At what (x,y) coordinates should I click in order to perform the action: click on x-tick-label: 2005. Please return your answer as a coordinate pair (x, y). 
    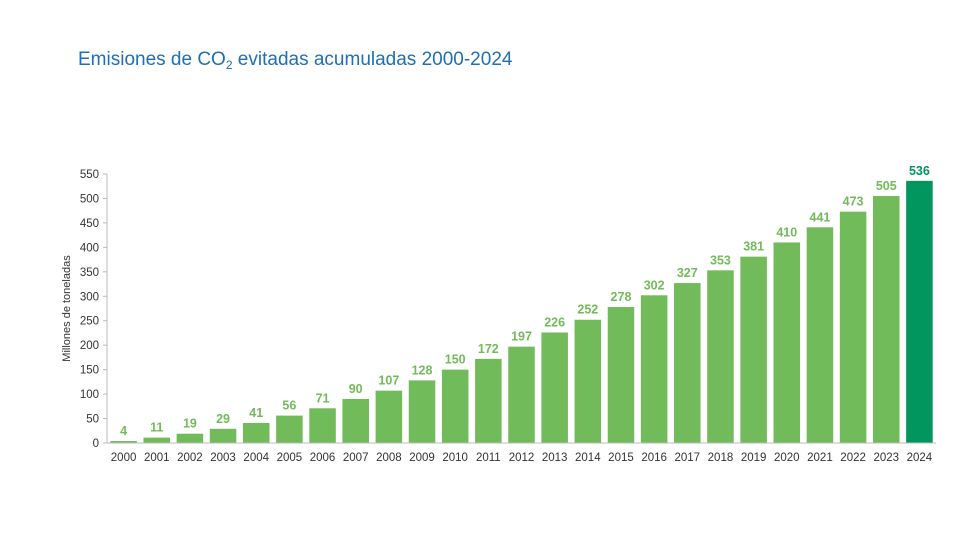
    Looking at the image, I should click on (290, 458).